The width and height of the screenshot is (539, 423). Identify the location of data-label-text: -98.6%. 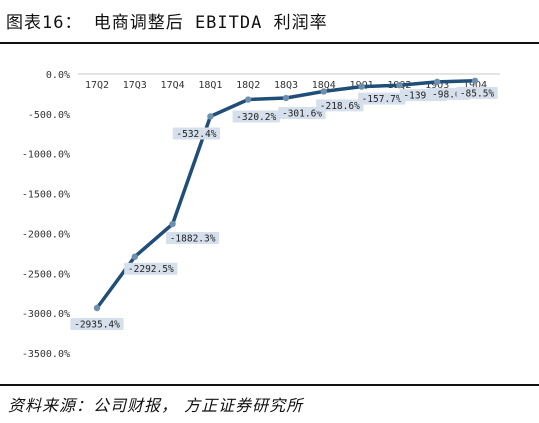
(449, 94).